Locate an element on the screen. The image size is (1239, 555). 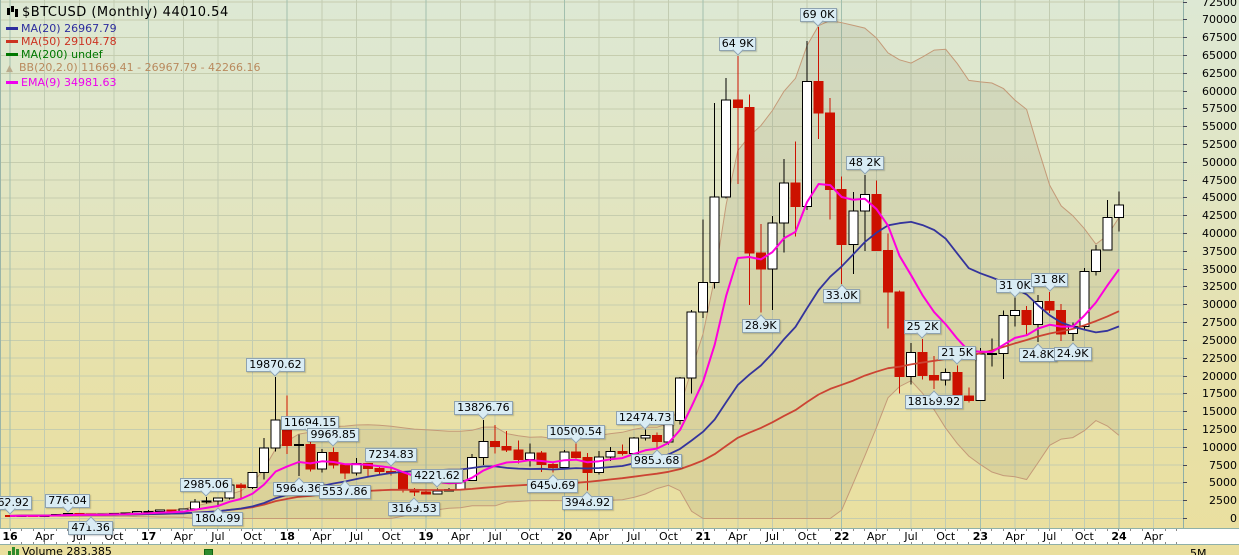
volume-axis-label: 5M is located at coordinates (1198, 551).